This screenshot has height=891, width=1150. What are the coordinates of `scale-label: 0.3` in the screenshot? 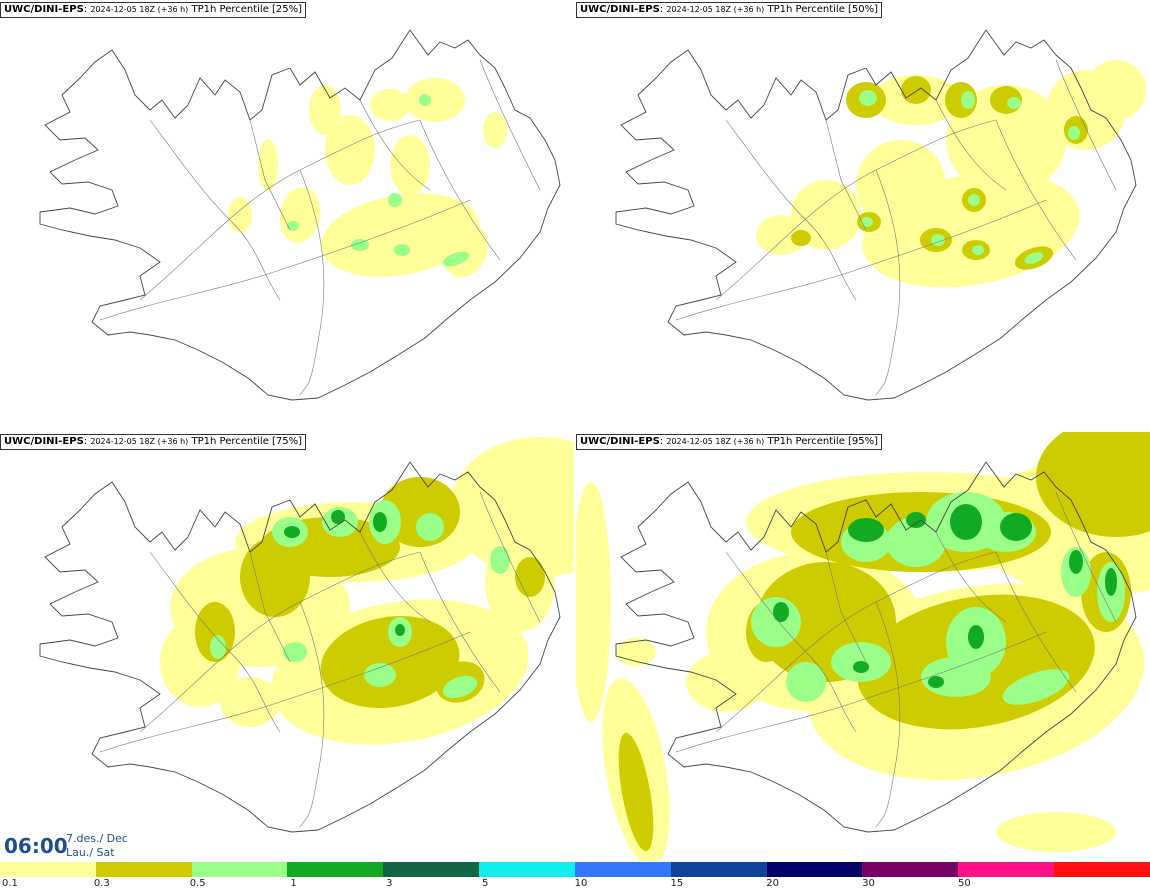 It's located at (101, 883).